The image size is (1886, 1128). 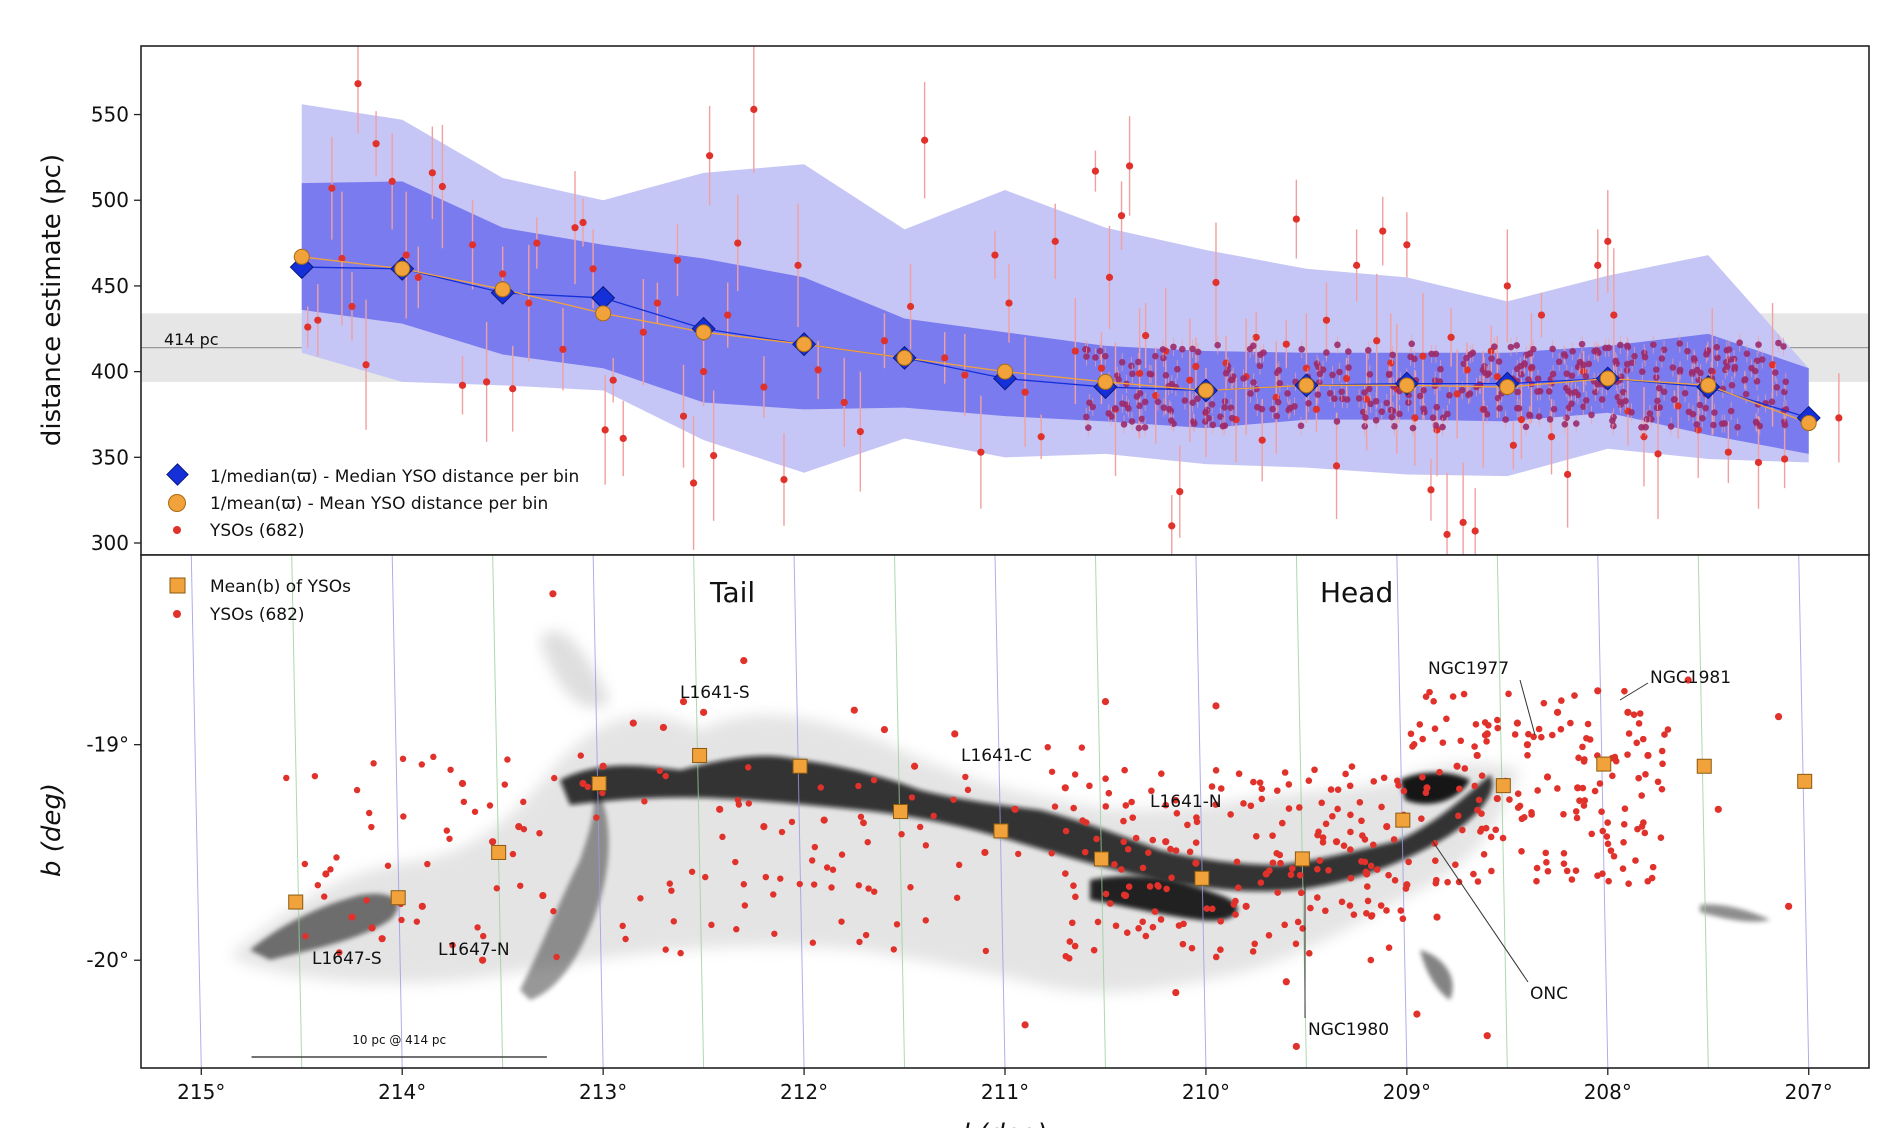 What do you see at coordinates (113, 852) in the screenshot?
I see `bottom-y-ticks: -19° -20°` at bounding box center [113, 852].